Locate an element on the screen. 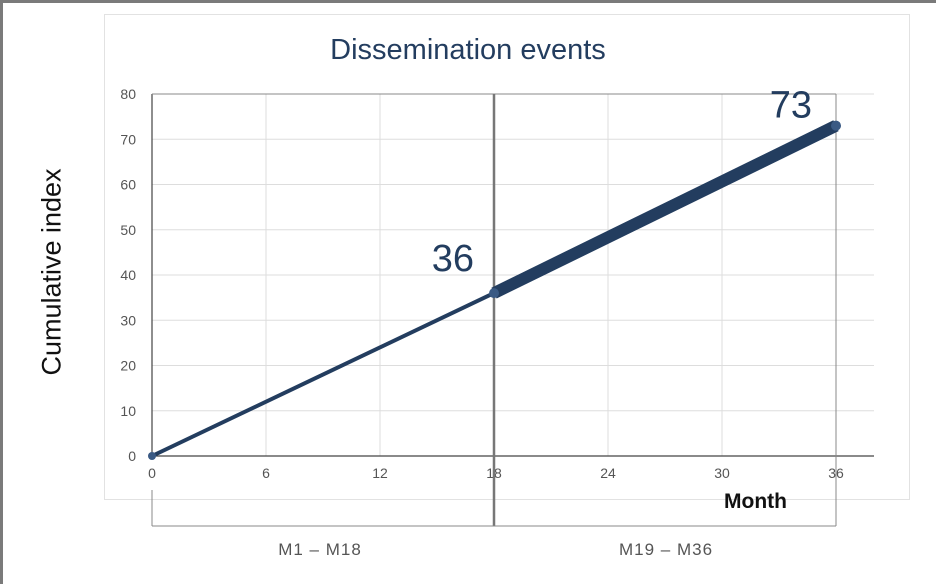 The width and height of the screenshot is (936, 584). y-tick-label: 20 is located at coordinates (128, 366).